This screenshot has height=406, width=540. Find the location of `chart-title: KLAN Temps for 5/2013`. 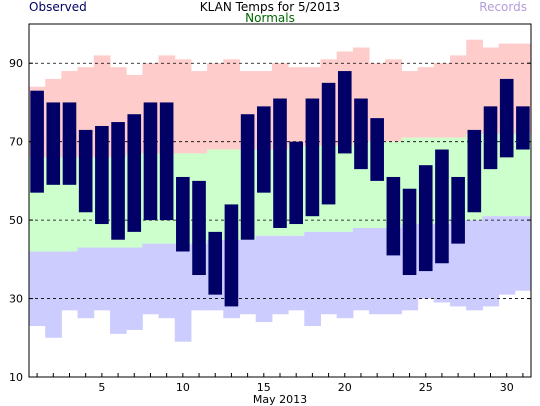

chart-title: KLAN Temps for 5/2013 is located at coordinates (270, 7).